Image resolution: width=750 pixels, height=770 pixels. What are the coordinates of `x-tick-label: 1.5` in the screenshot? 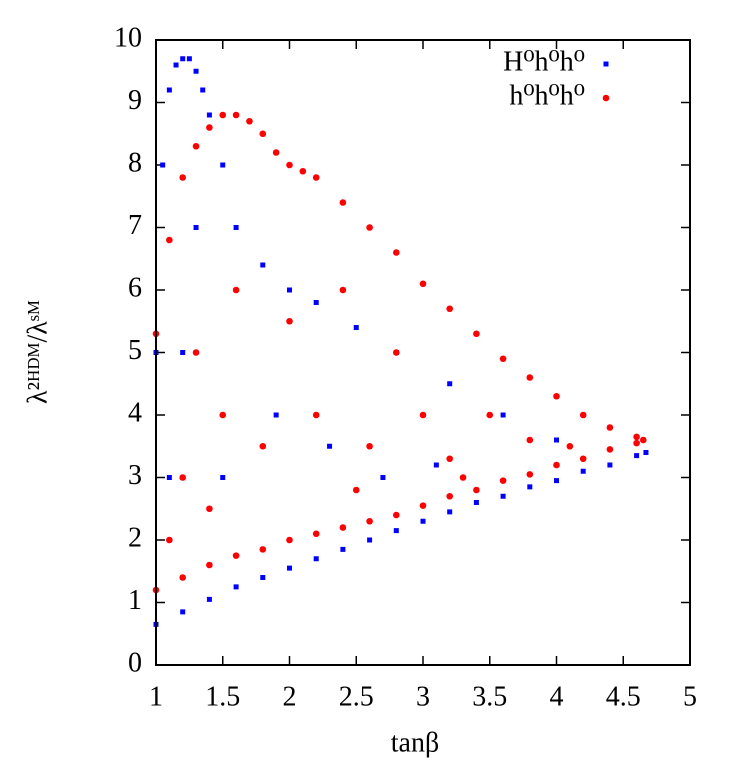 It's located at (222, 696).